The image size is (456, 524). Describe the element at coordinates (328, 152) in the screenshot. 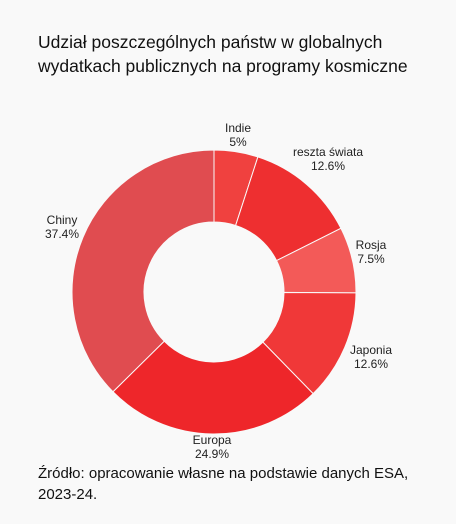

I see `label-name-reszta-świata: reszta świata` at that location.